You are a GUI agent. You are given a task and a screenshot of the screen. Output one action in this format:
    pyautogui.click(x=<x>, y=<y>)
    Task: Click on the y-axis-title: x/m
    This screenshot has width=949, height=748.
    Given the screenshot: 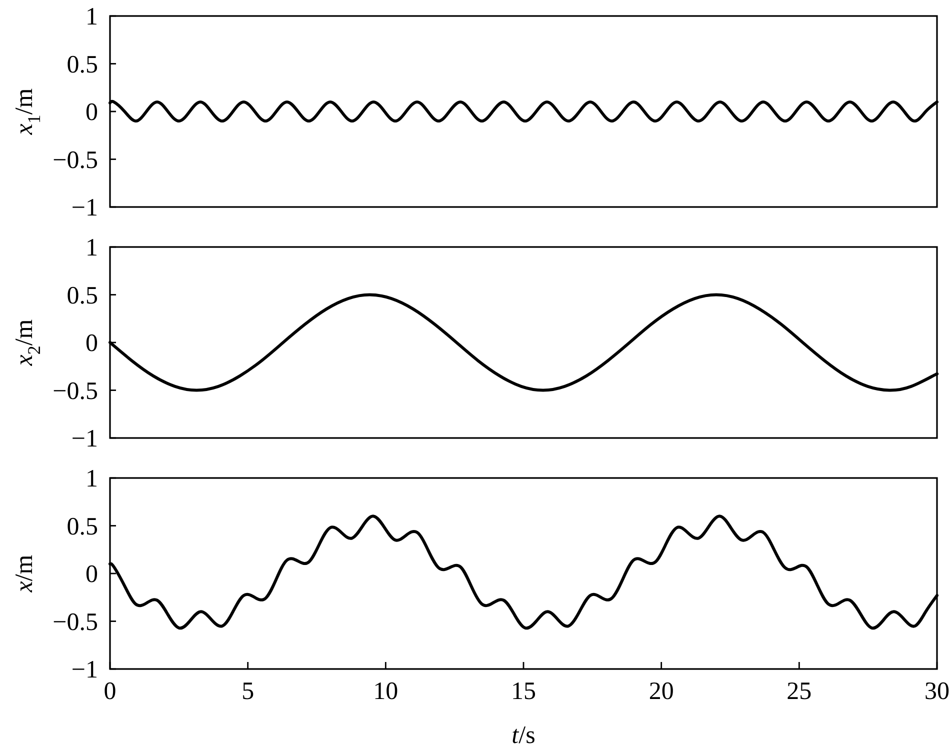 What is the action you would take?
    pyautogui.click(x=24, y=574)
    